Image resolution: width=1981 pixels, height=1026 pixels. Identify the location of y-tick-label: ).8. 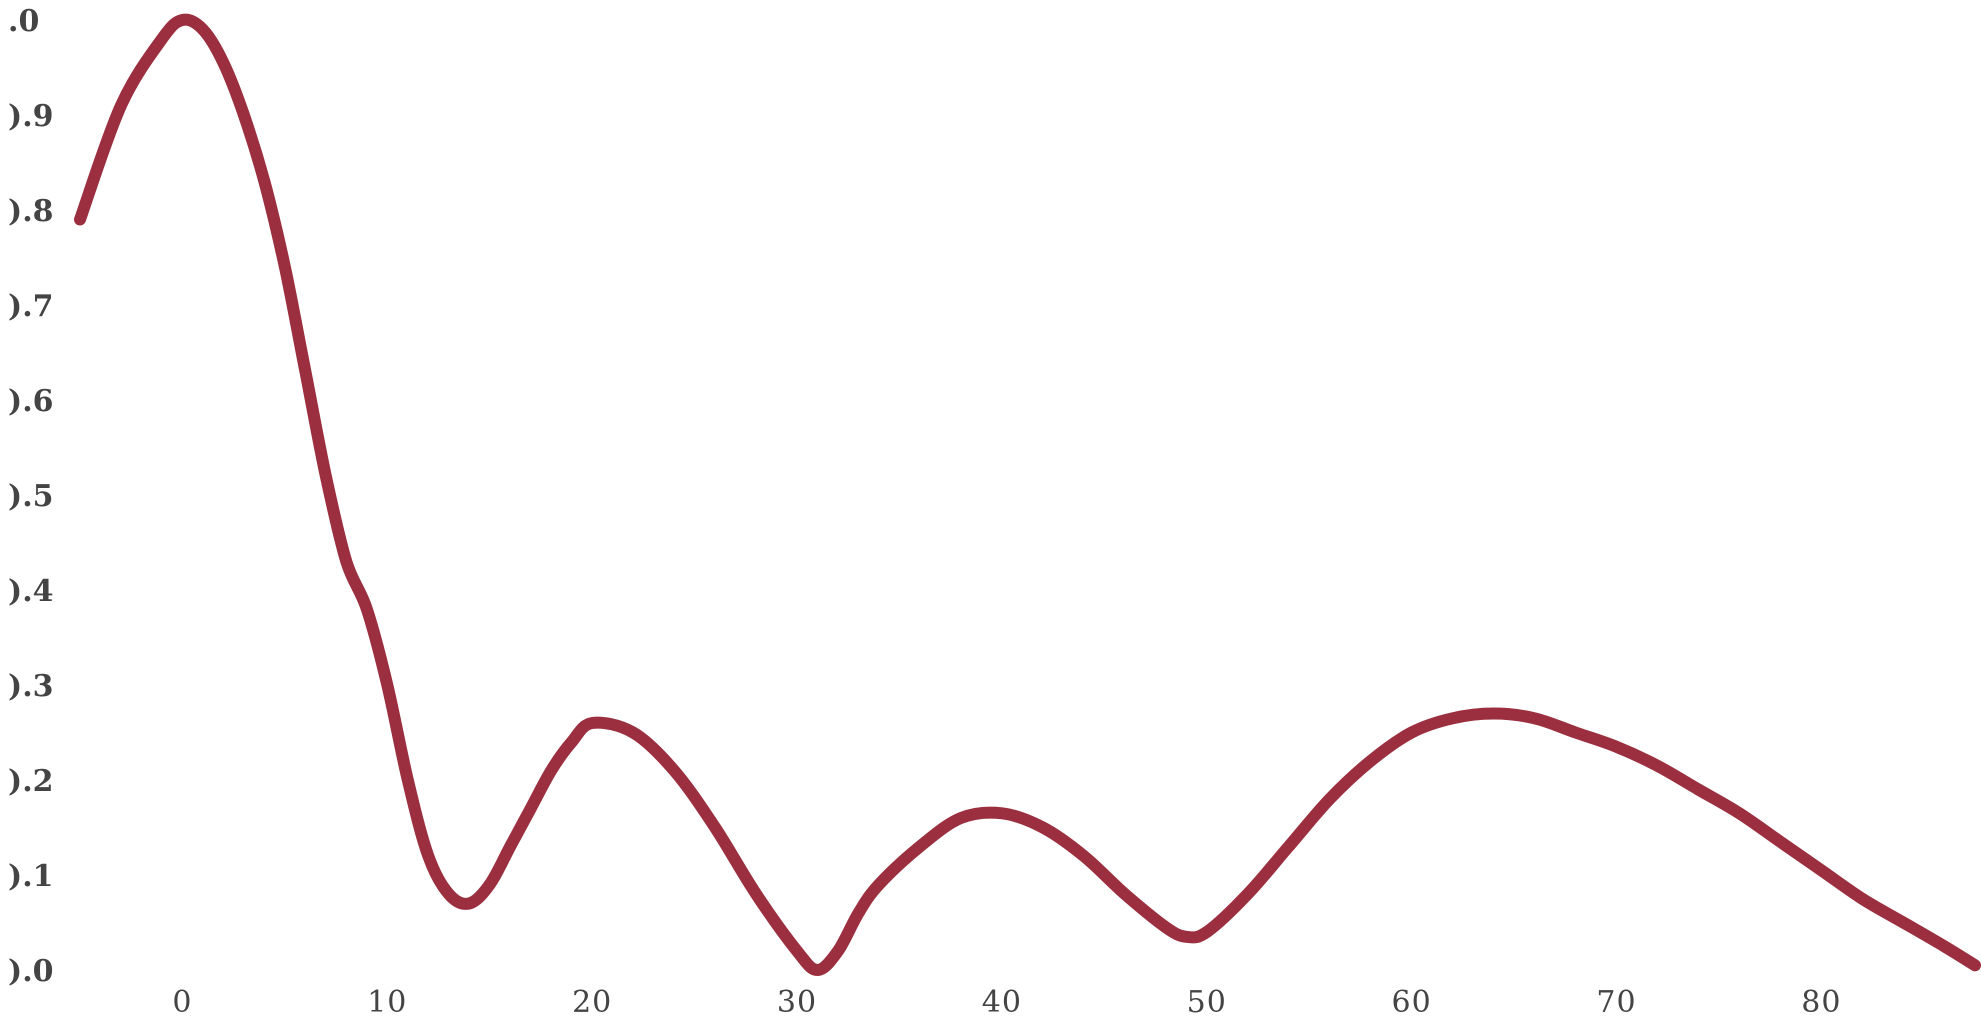
(31, 211).